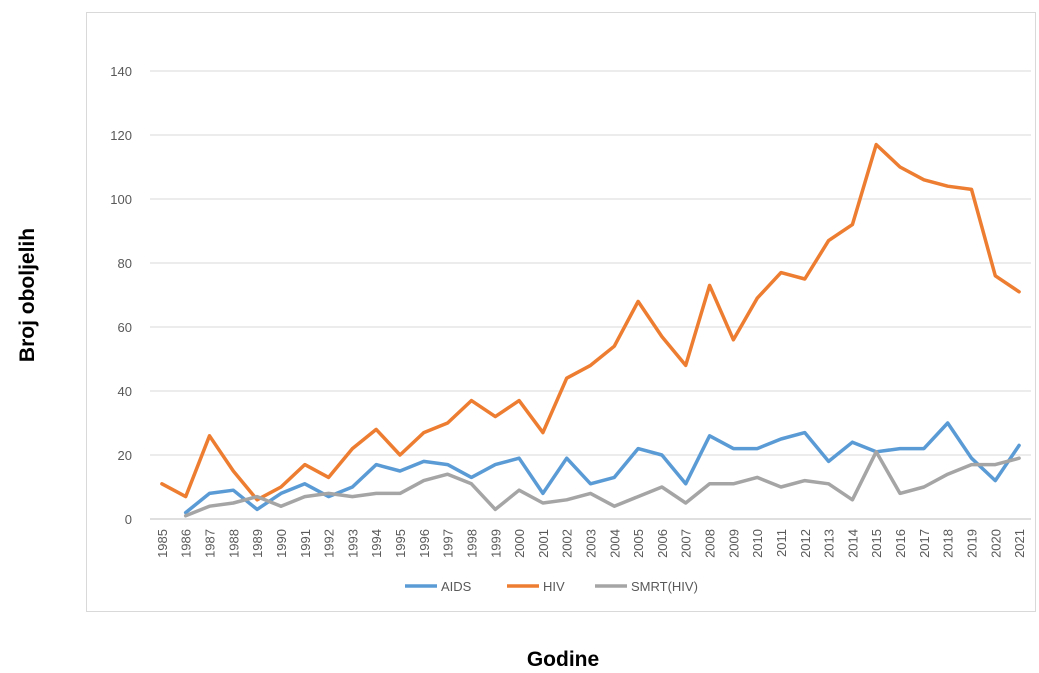  I want to click on y-tick-label: 40, so click(125, 391).